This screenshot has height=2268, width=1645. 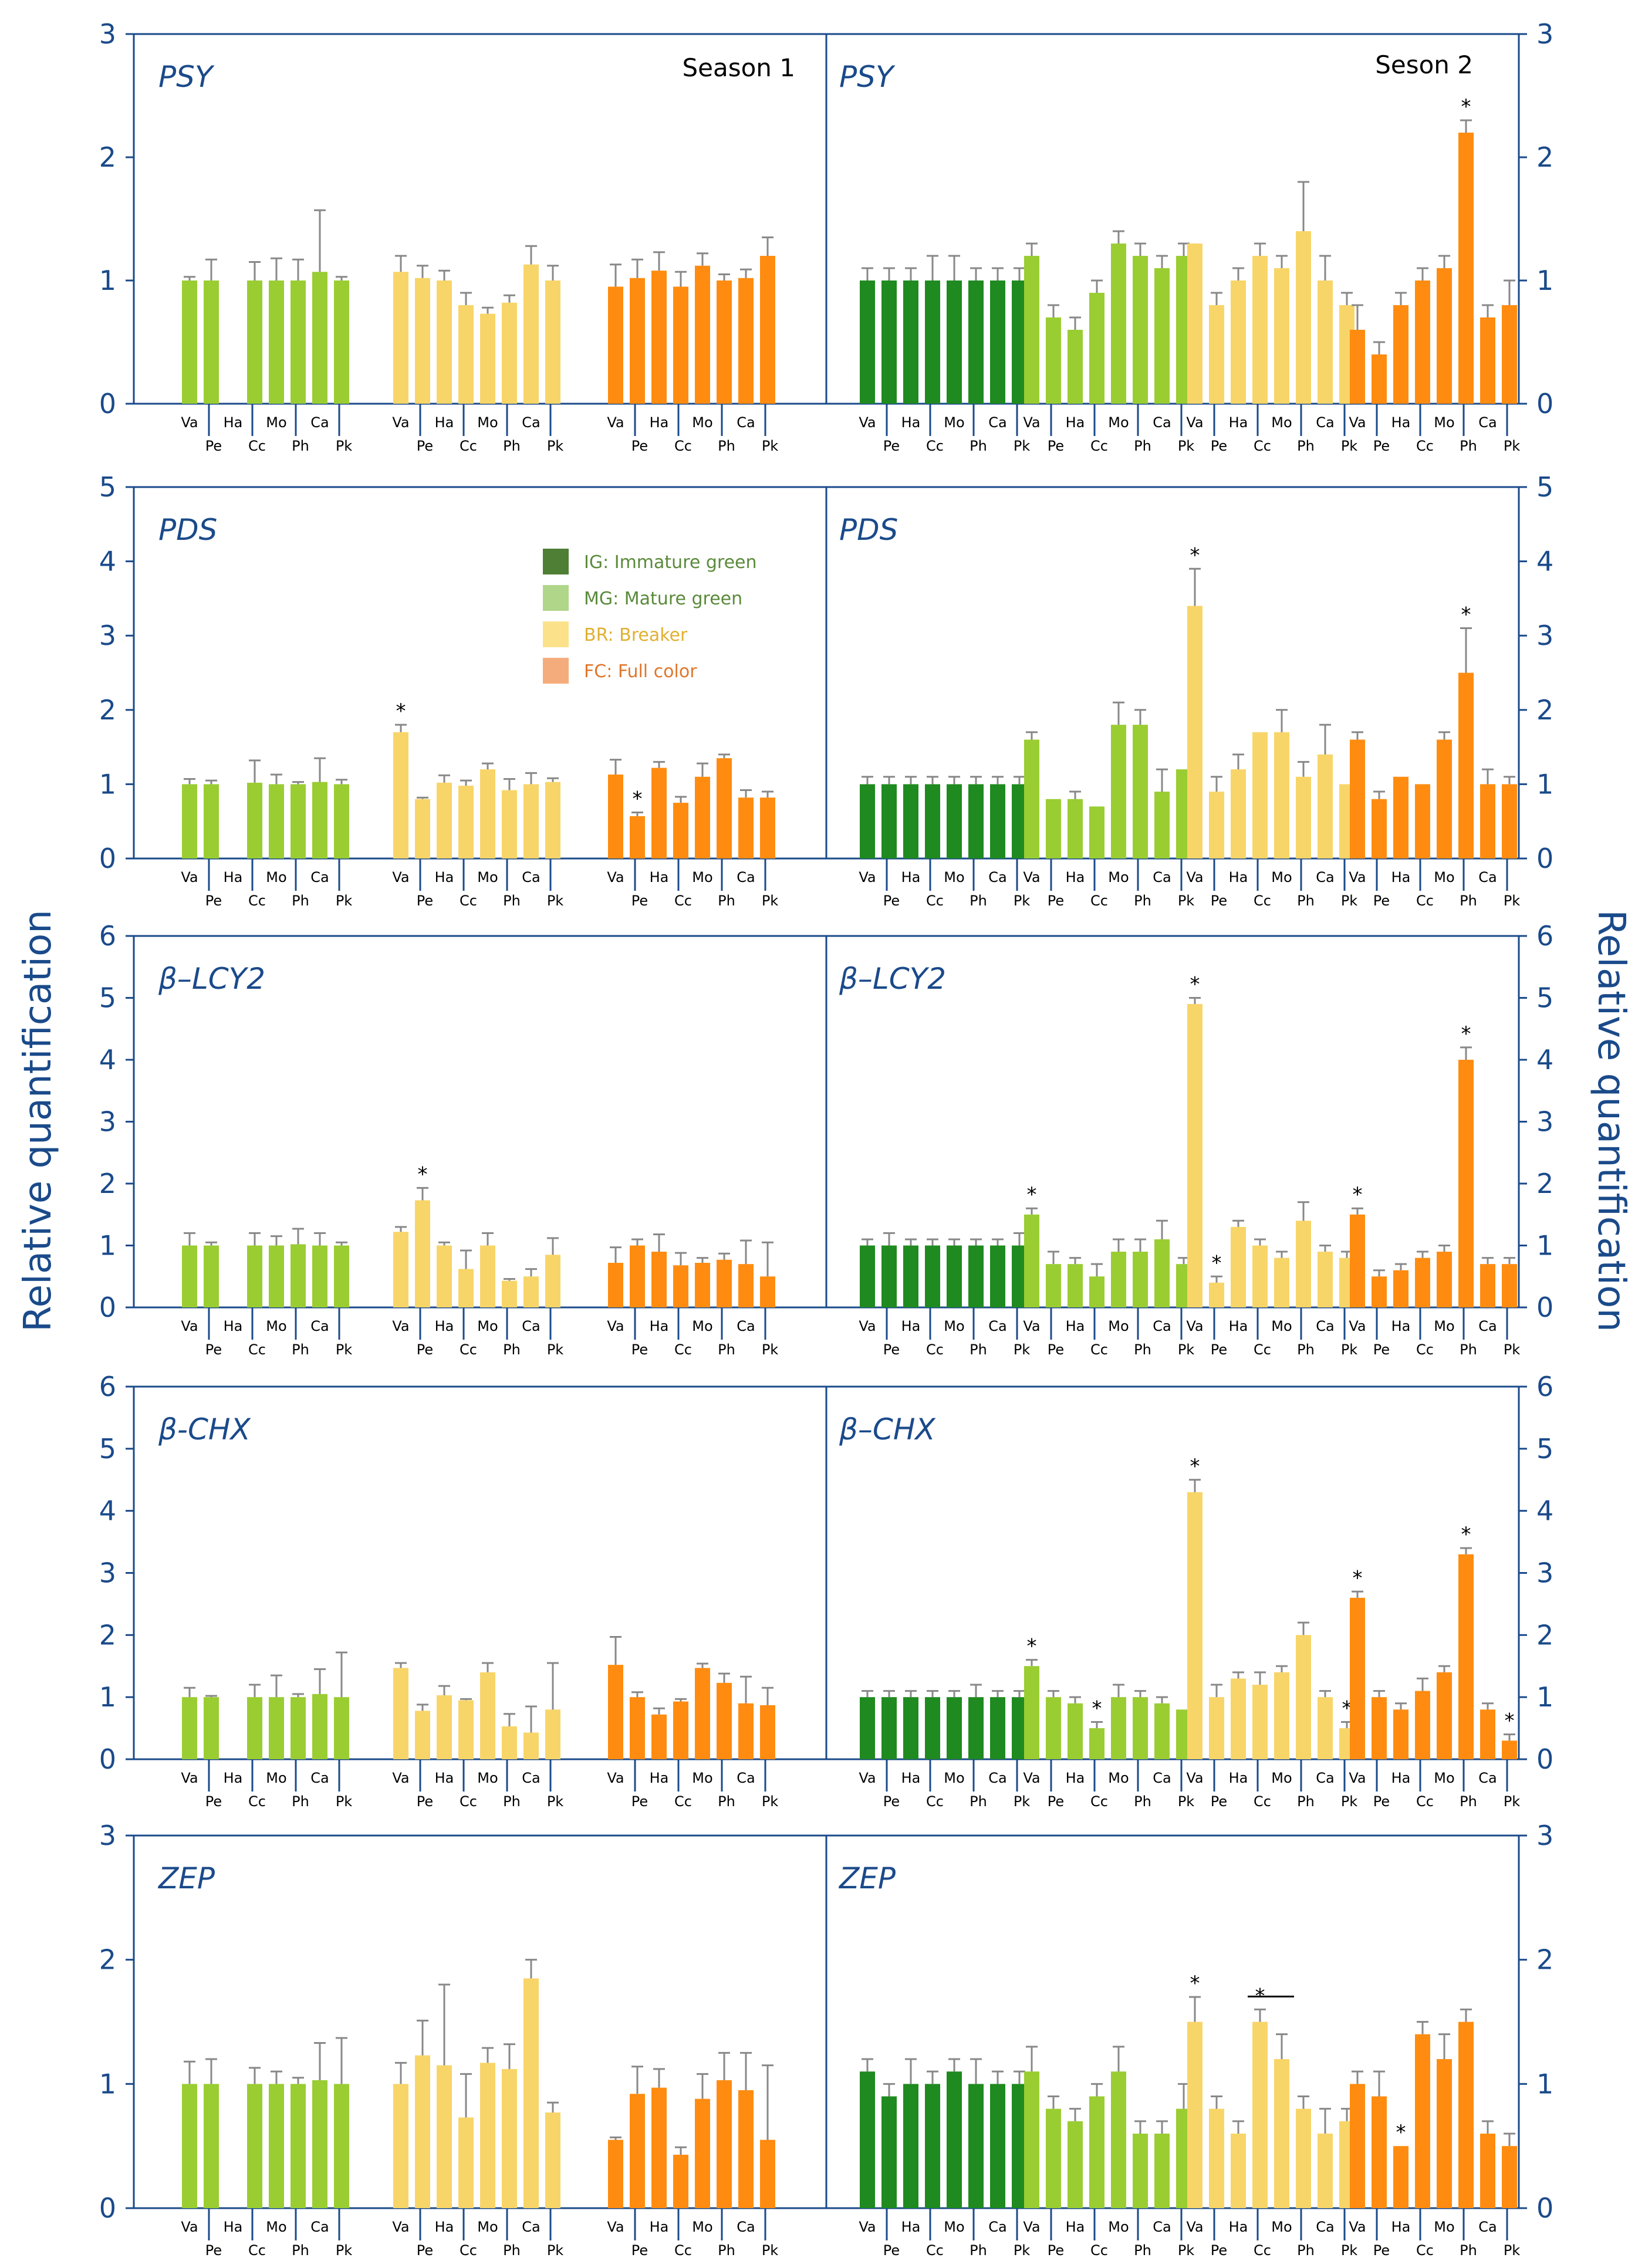 I want to click on bar-p3-s1-BR-Pe, so click(x=423, y=1735).